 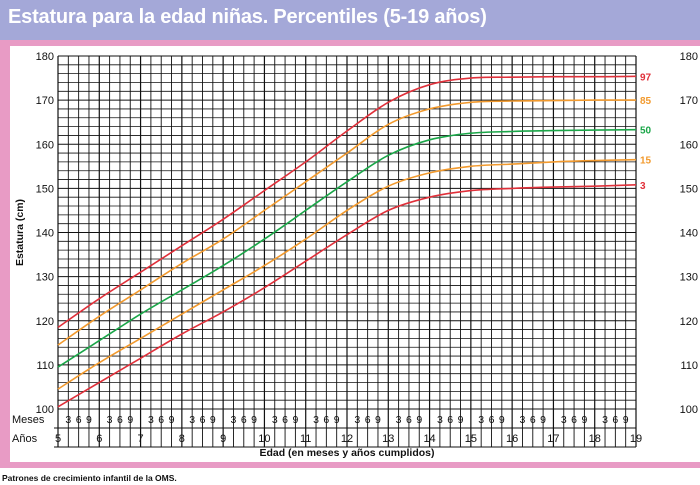 What do you see at coordinates (553, 439) in the screenshot?
I see `year-tick-label: 17` at bounding box center [553, 439].